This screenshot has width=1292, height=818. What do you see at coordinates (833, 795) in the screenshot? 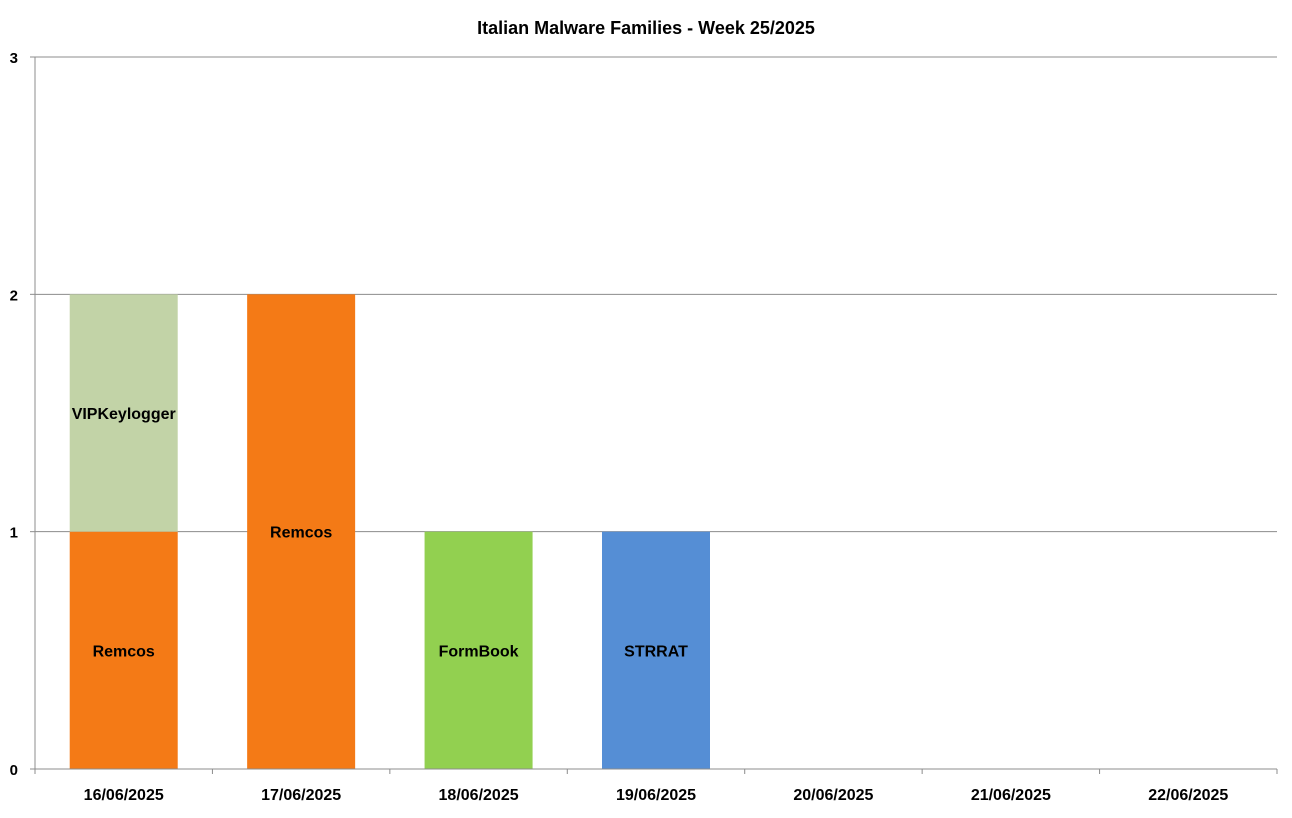
I see `x-tick-label: 20/06/2025` at bounding box center [833, 795].